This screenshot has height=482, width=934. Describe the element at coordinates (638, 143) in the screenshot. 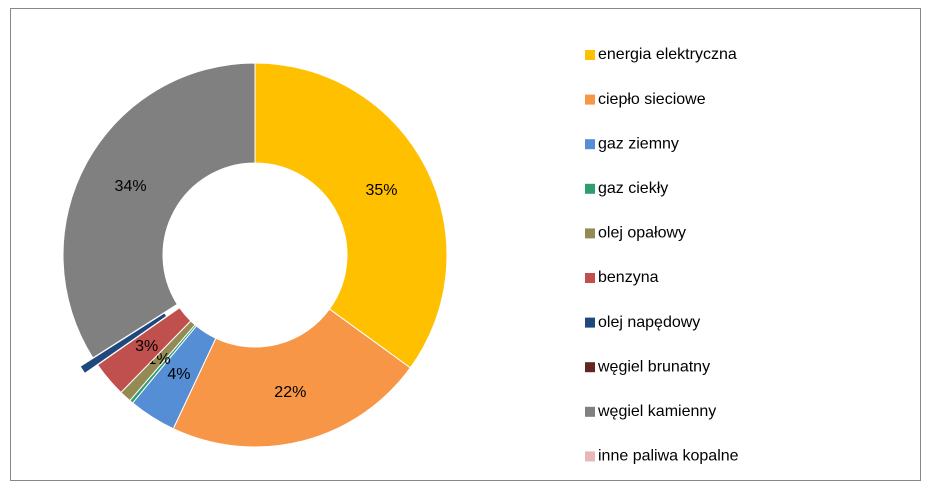

I see `legend-label: gaz ziemny` at that location.